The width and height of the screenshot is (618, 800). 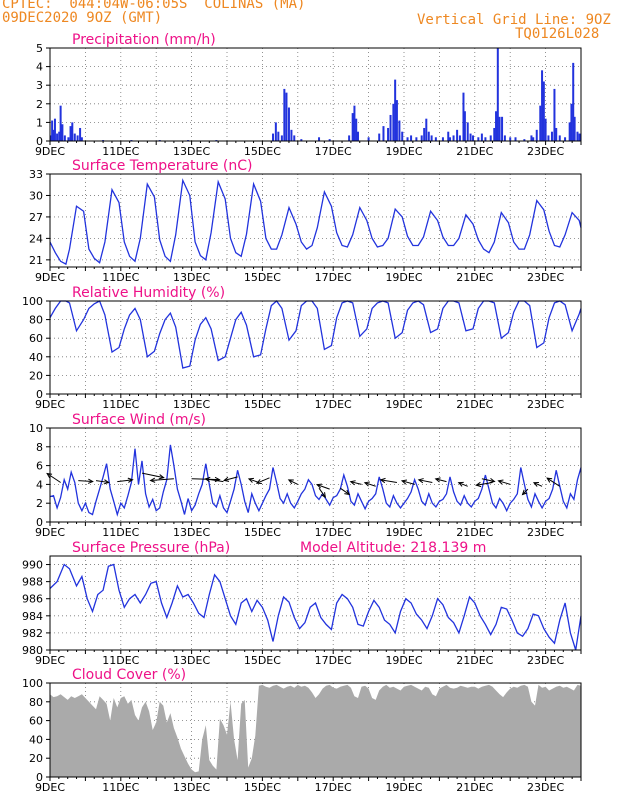 What do you see at coordinates (154, 6) in the screenshot?
I see `header-station: CPTEC: 044:04W-06:05S COLINAS (MA)` at bounding box center [154, 6].